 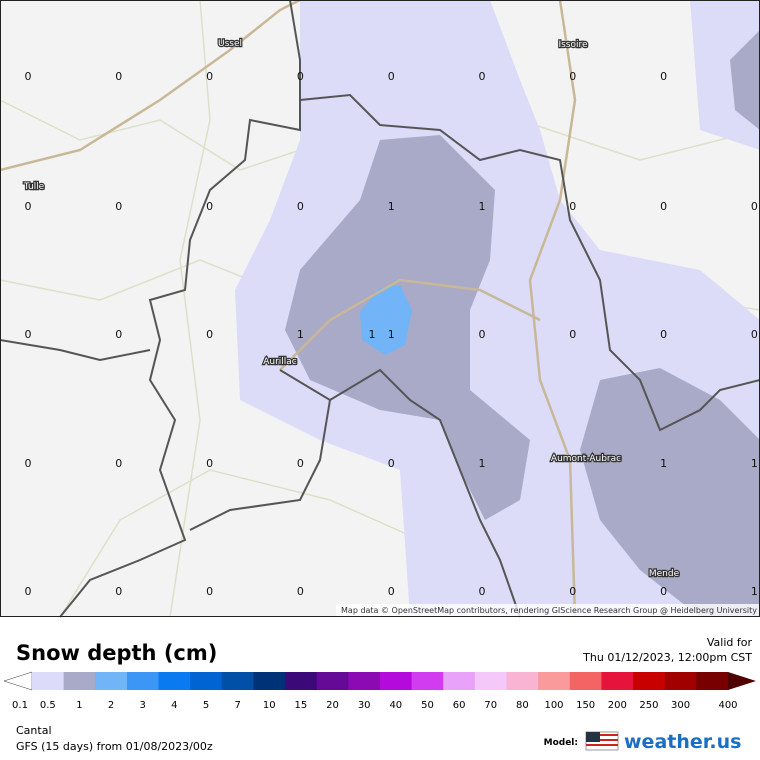 I want to click on colorbar-label: 400, so click(x=727, y=705).